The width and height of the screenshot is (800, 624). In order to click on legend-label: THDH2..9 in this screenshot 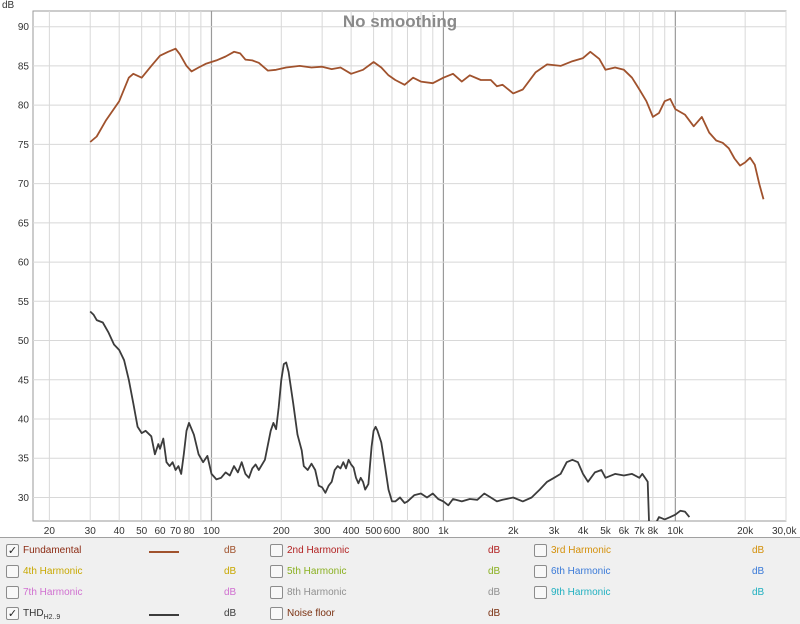, I will do `click(42, 614)`.